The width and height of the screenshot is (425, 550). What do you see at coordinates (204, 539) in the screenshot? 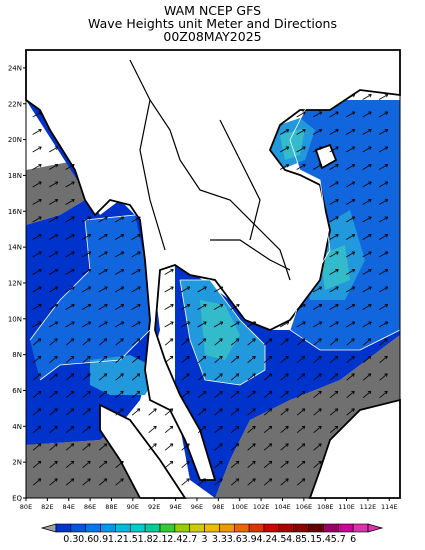
I see `colorbar-label: 3` at bounding box center [204, 539].